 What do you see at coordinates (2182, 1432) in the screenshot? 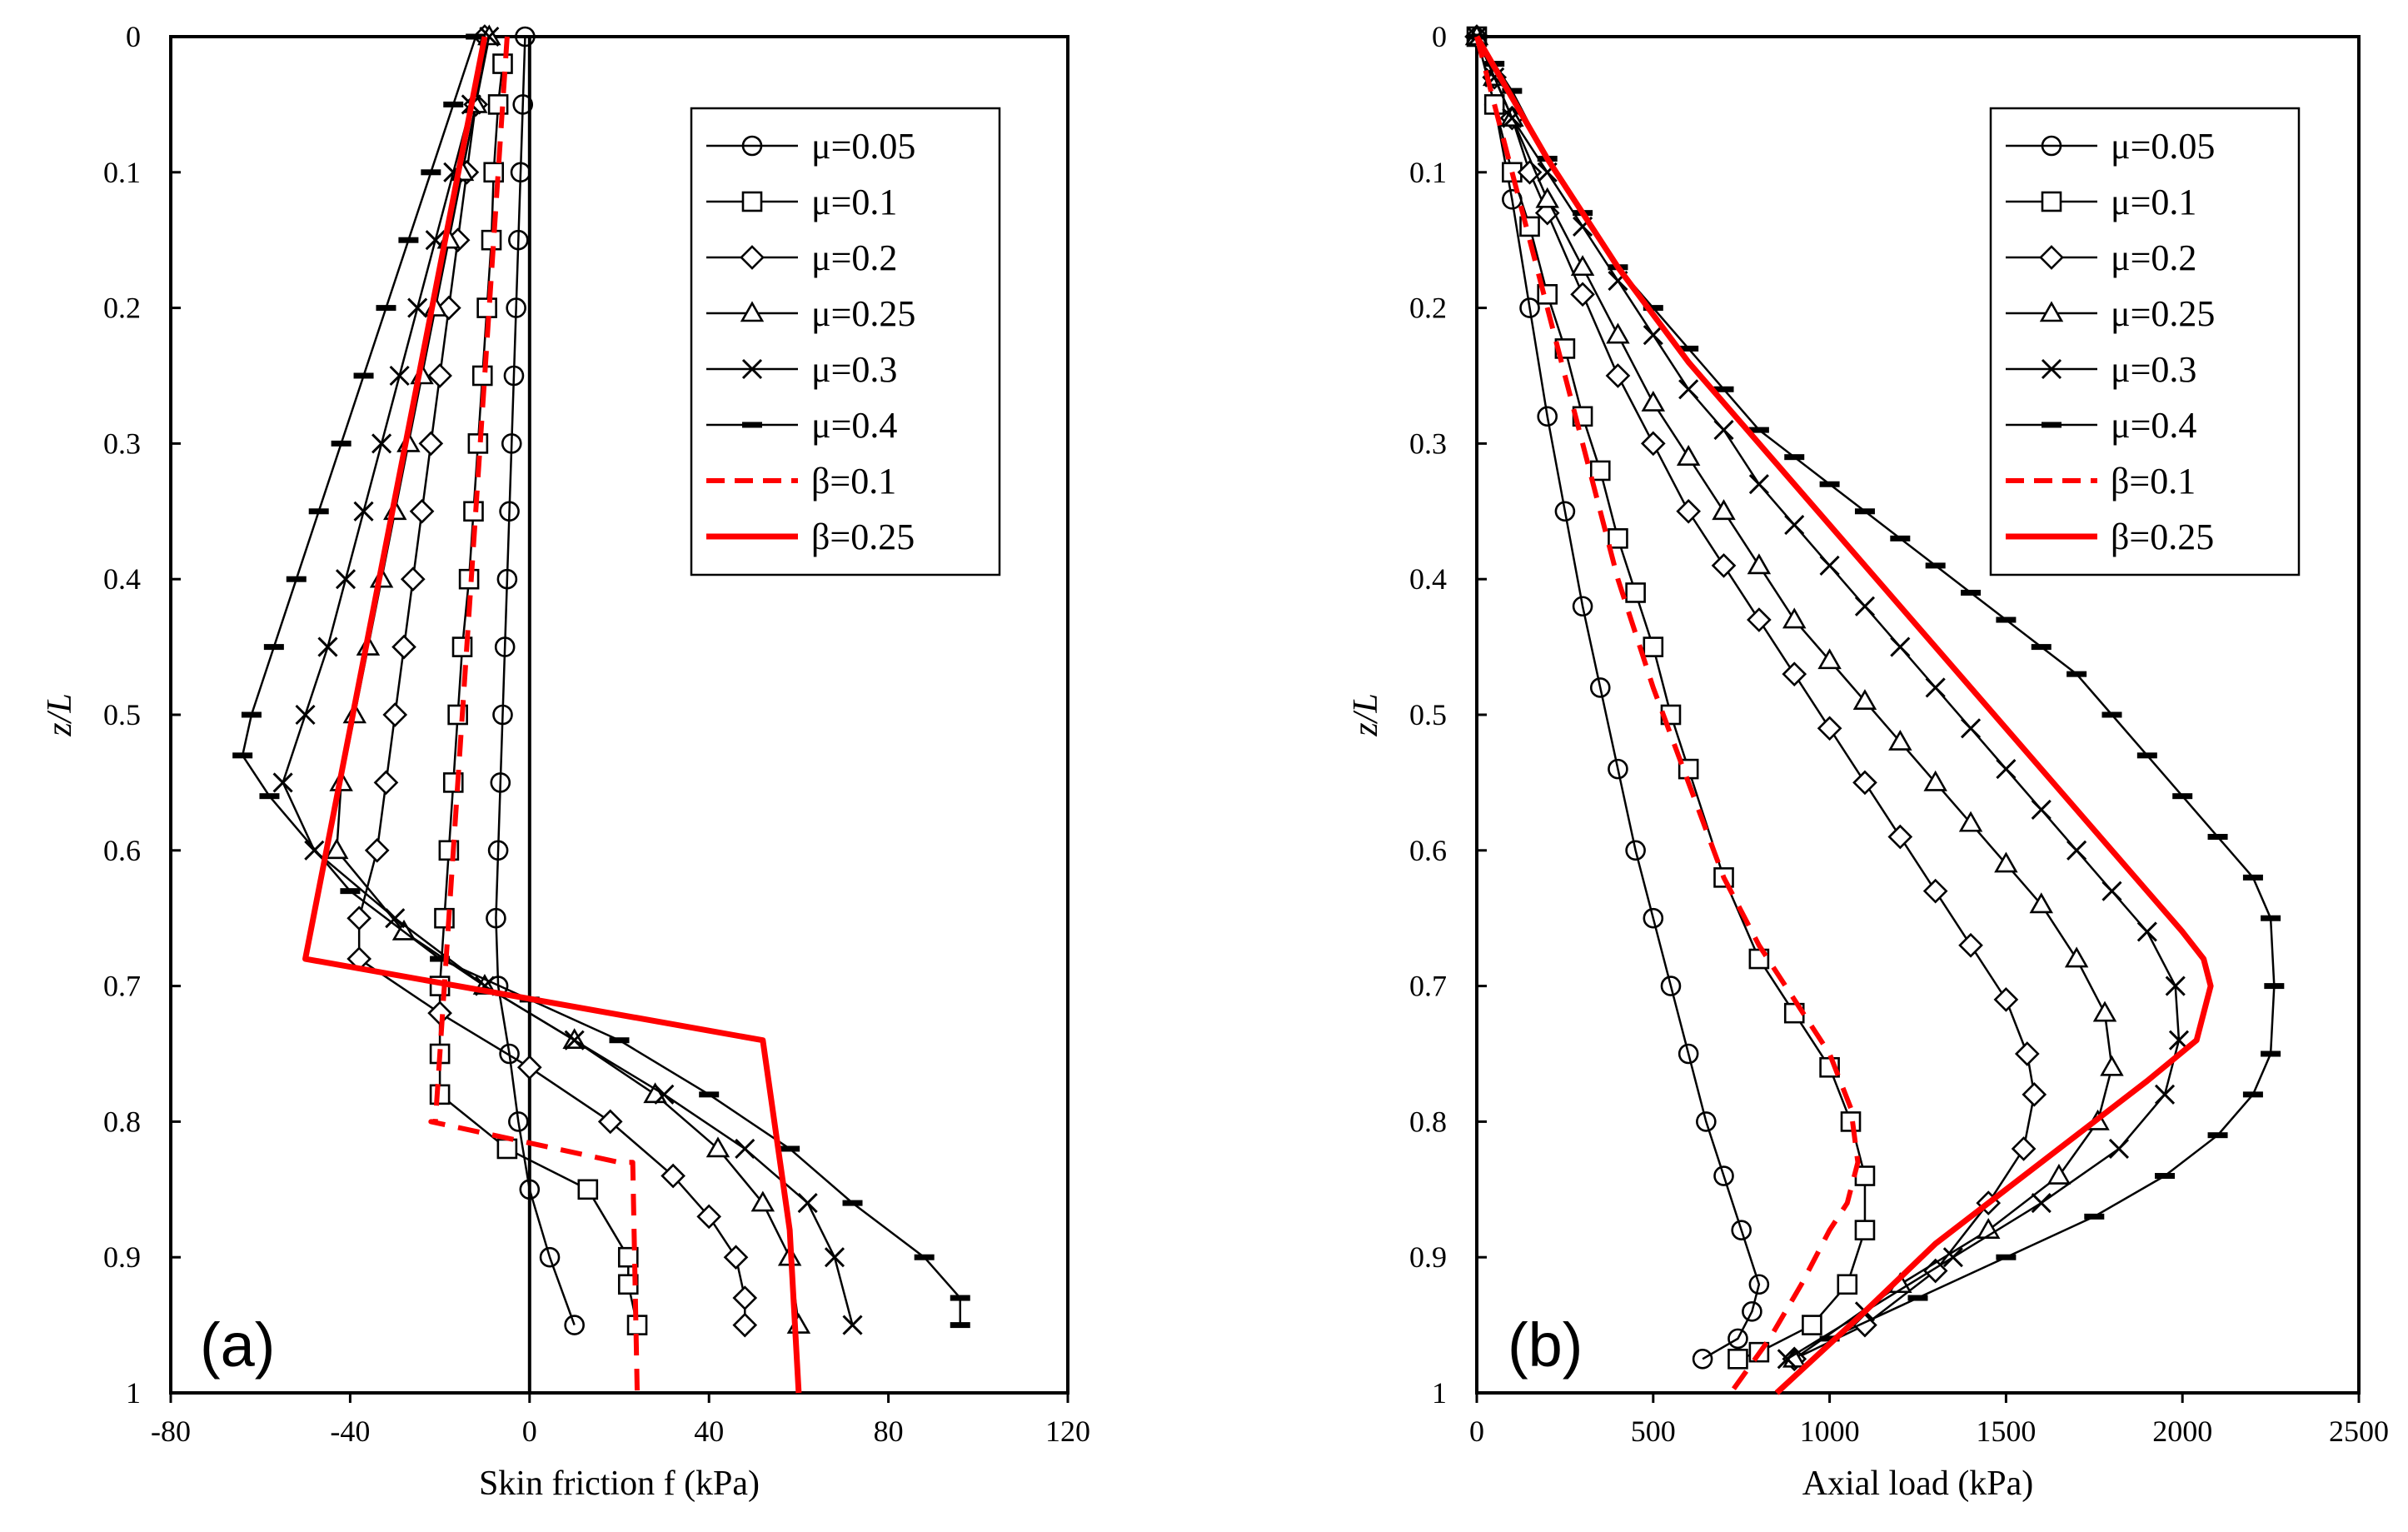
I see `x-tick-label: 2000` at bounding box center [2182, 1432].